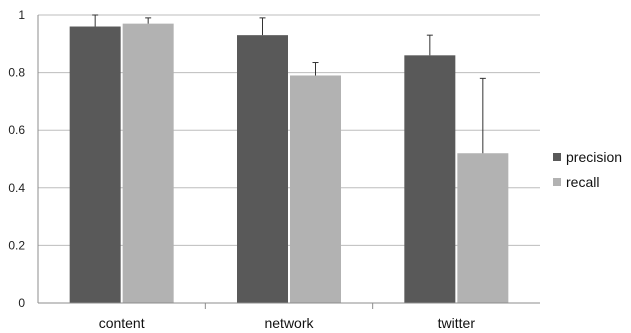  Describe the element at coordinates (95, 165) in the screenshot. I see `bar-precision-content` at that location.